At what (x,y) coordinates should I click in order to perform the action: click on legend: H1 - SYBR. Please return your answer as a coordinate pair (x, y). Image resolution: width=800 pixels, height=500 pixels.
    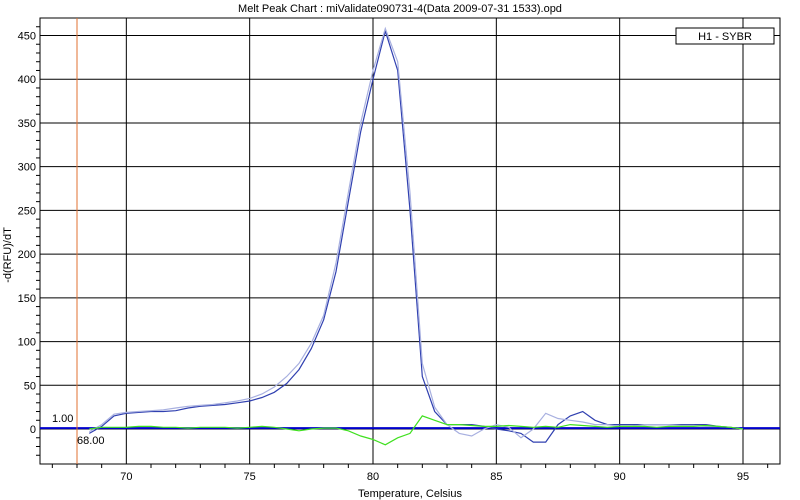
    Looking at the image, I should click on (725, 36).